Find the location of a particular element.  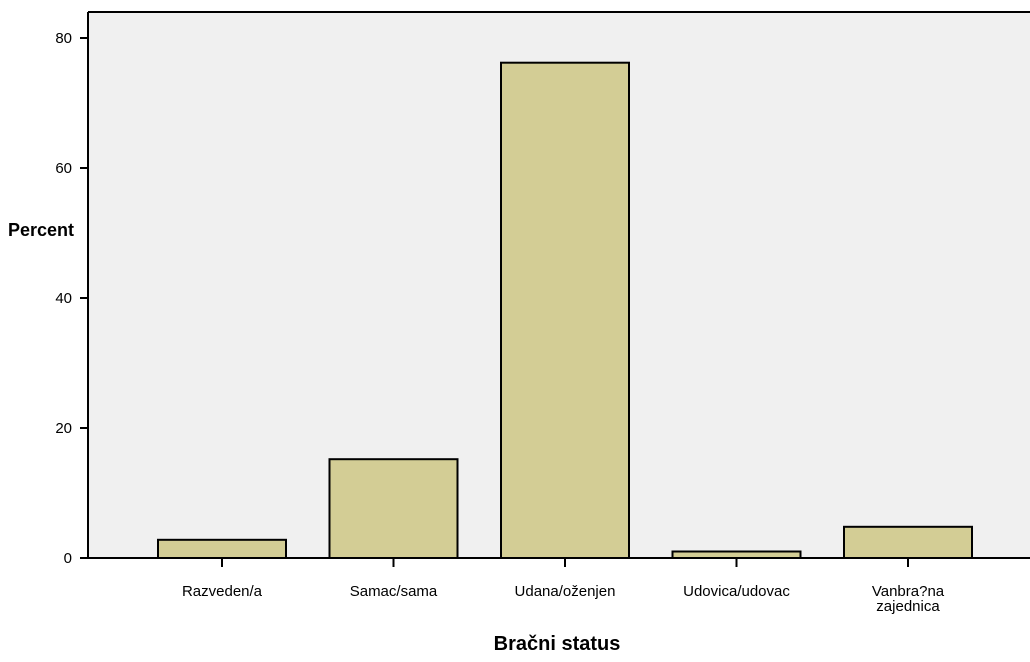

x-tick-label-3: Udovica/udovac is located at coordinates (736, 591).